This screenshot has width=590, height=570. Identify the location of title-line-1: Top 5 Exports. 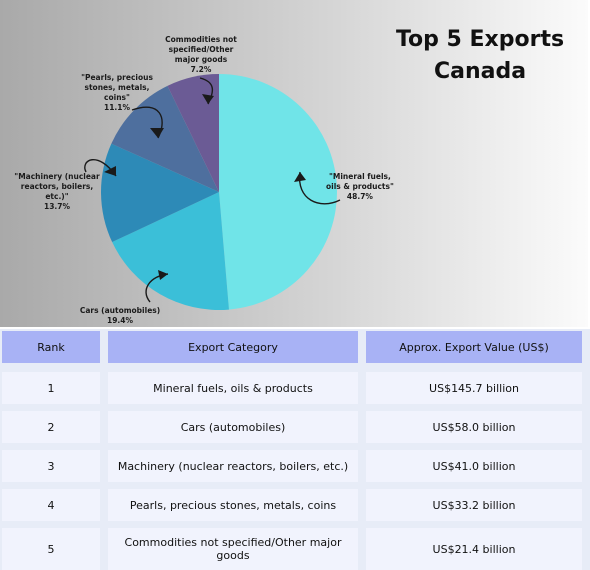
(480, 39).